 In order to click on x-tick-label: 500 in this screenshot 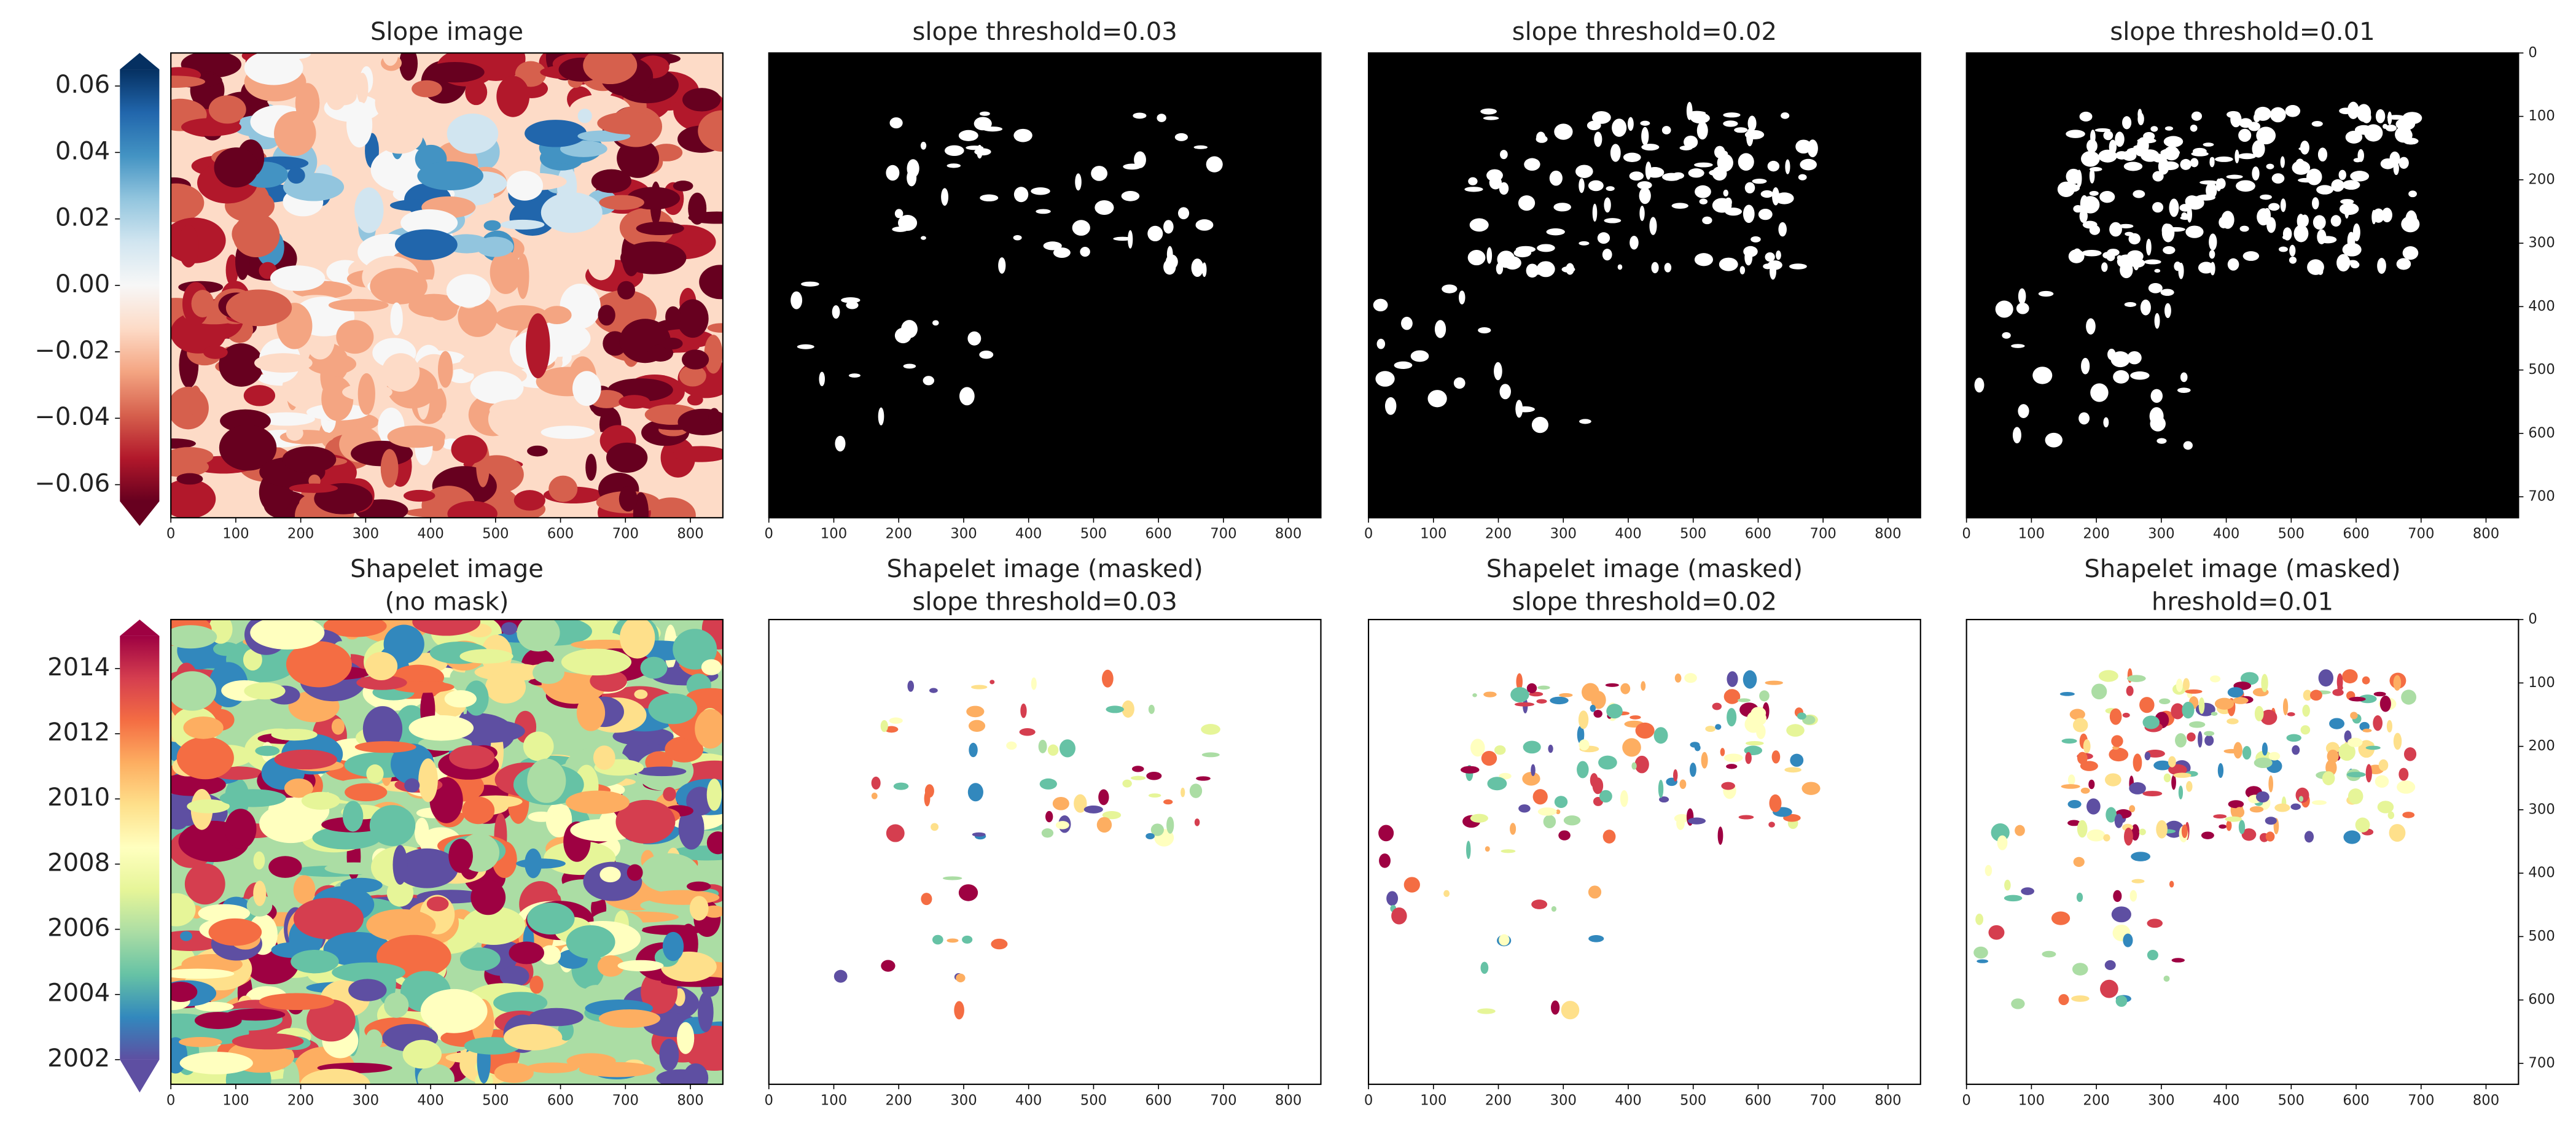, I will do `click(495, 1100)`.